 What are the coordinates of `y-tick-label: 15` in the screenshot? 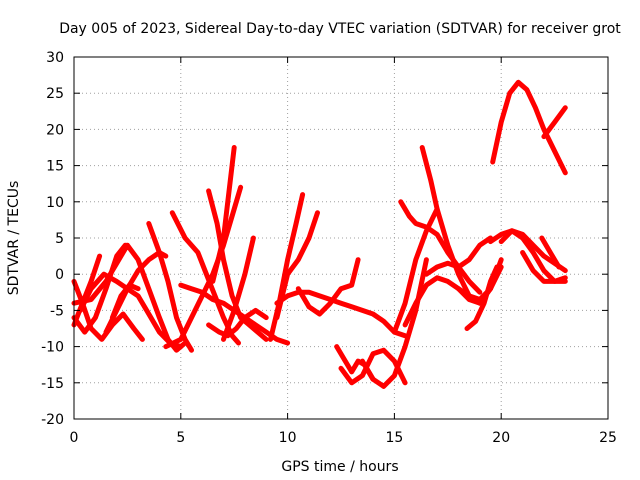 It's located at (55, 167).